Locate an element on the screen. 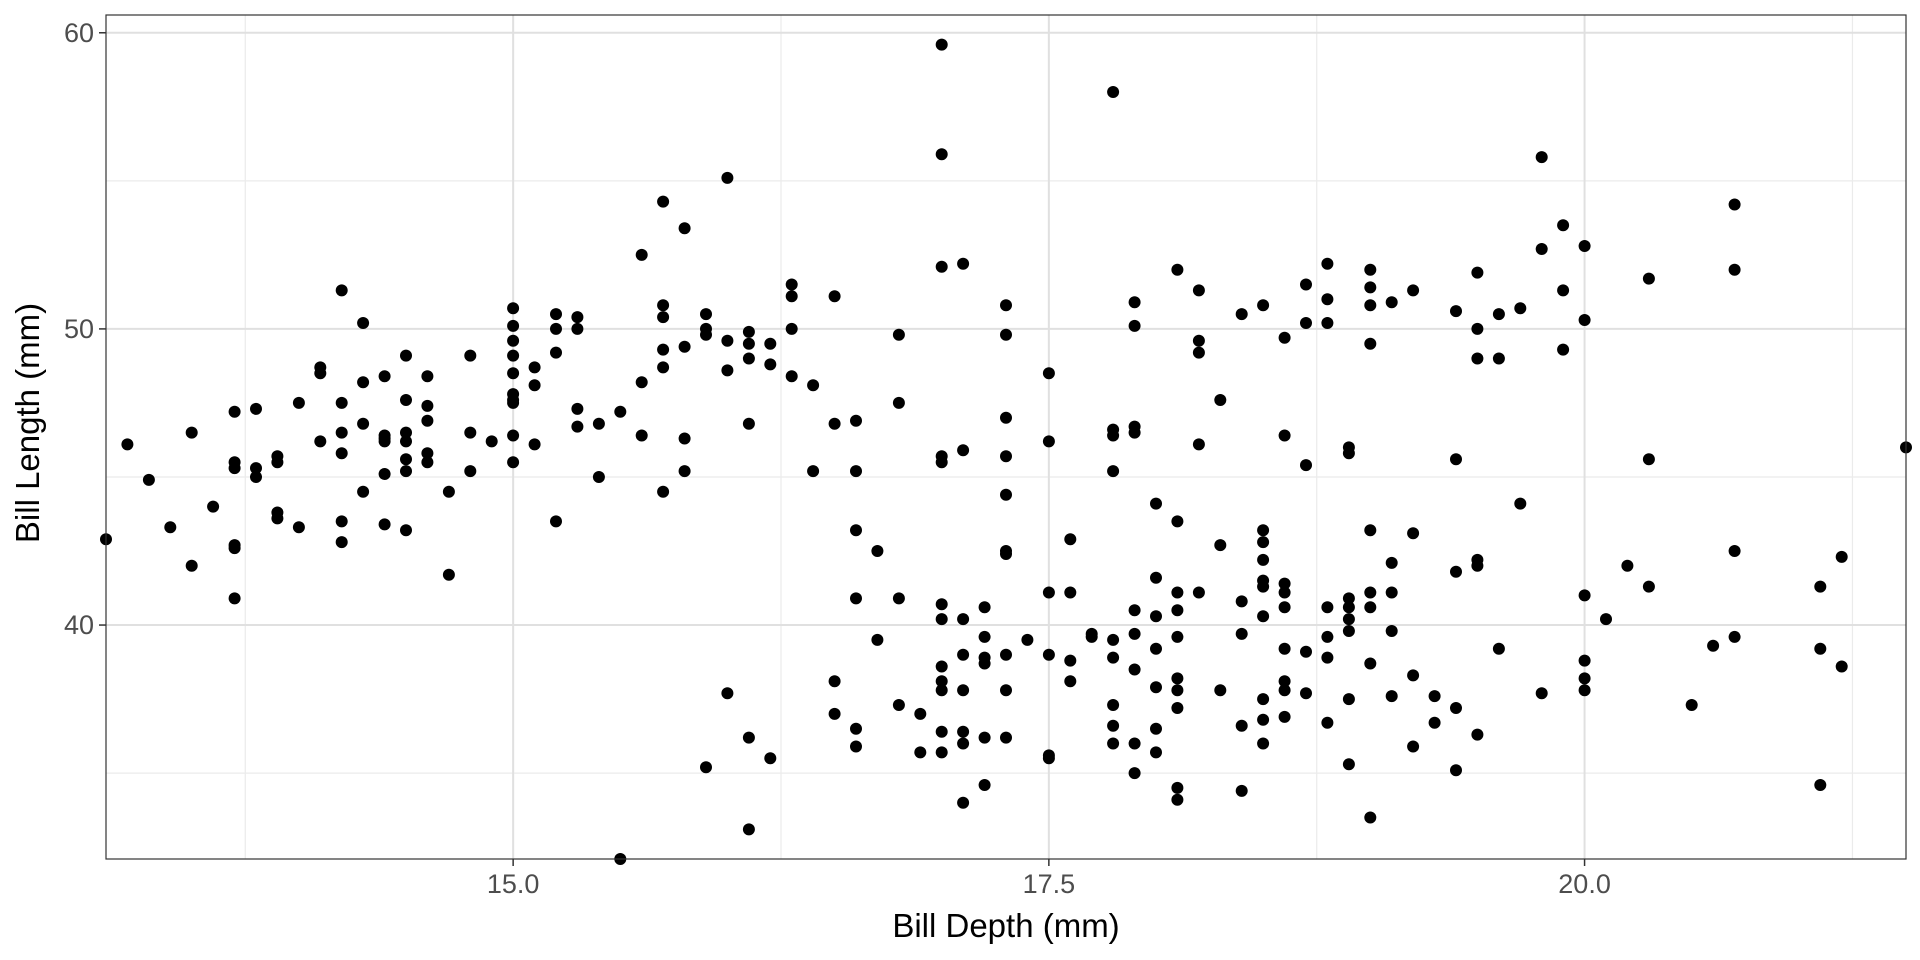 This screenshot has height=960, width=1920. y-tick-label: 60 is located at coordinates (79, 33).